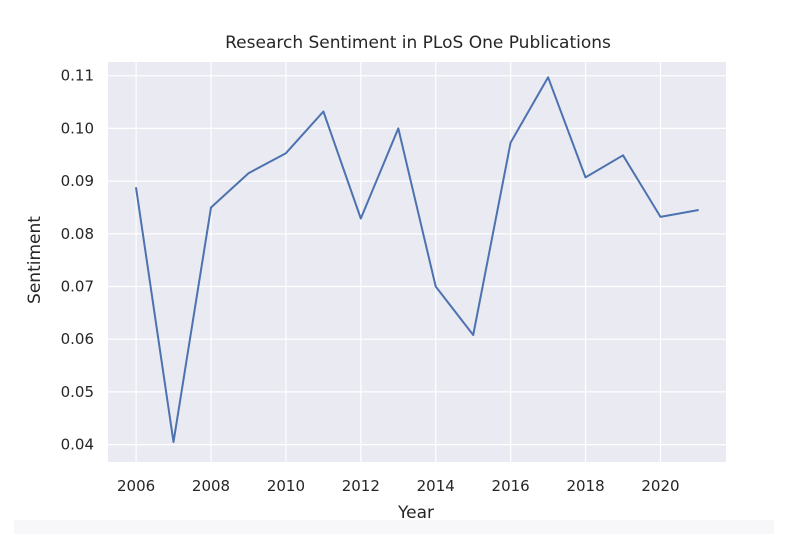 The image size is (810, 534). What do you see at coordinates (394, 527) in the screenshot?
I see `figure-bottom-band` at bounding box center [394, 527].